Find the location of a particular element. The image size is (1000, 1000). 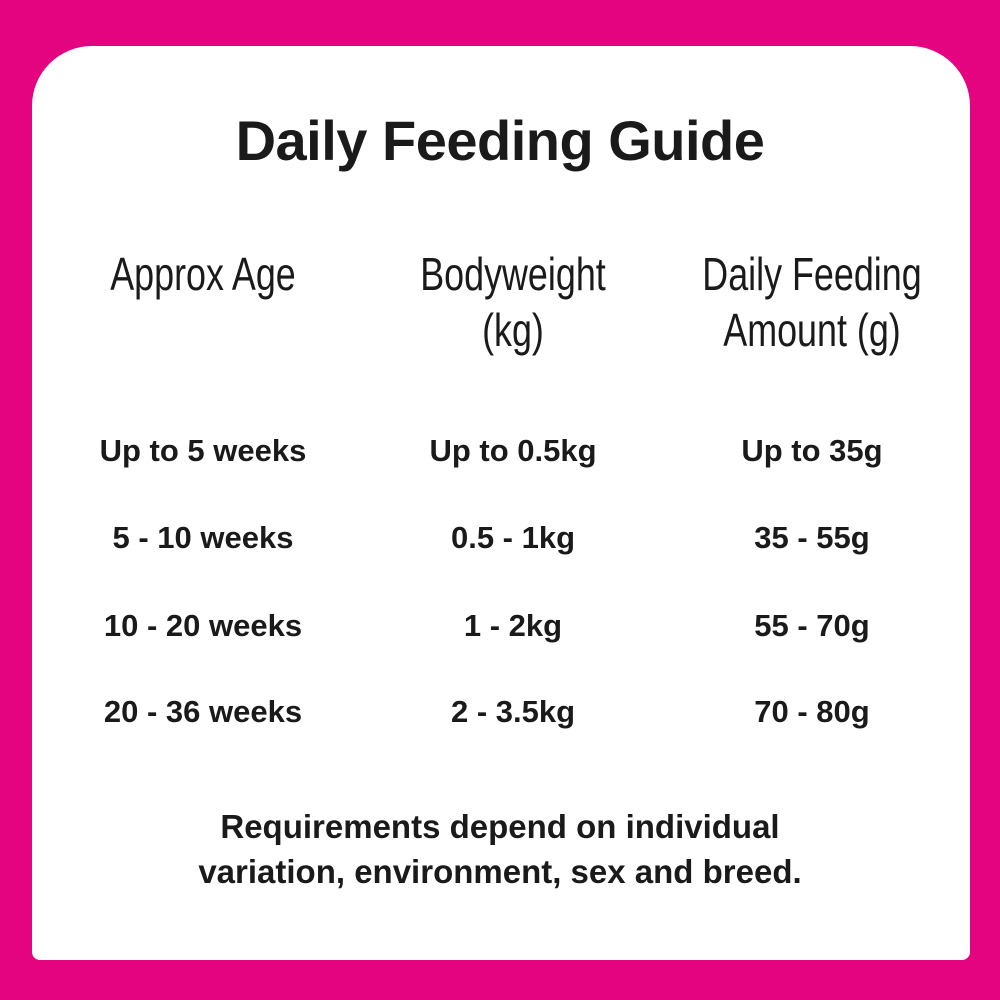

footer-line: Requirements depend on individual is located at coordinates (500, 826).